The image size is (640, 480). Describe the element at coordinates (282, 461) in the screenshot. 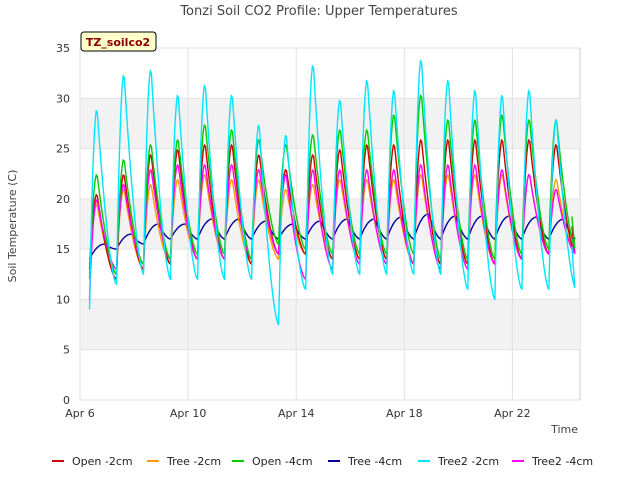

I see `legend-label: Open -4cm` at that location.